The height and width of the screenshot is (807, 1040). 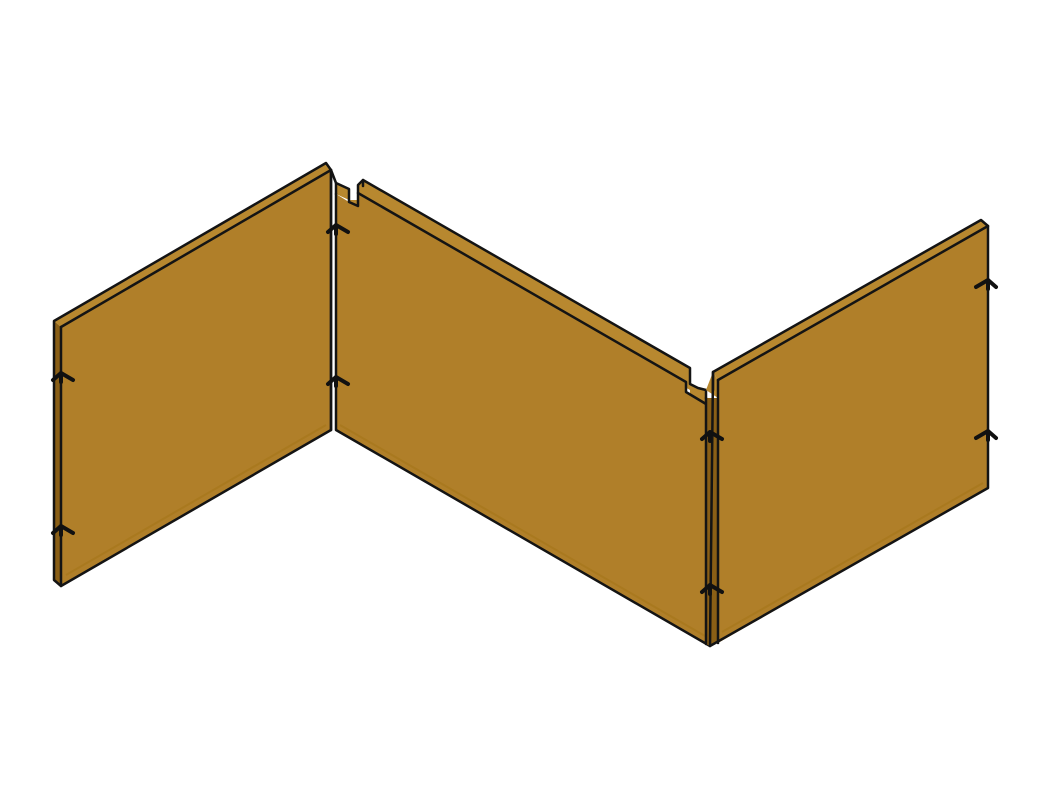 What do you see at coordinates (518, 284) in the screenshot?
I see `center-panel-outline` at bounding box center [518, 284].